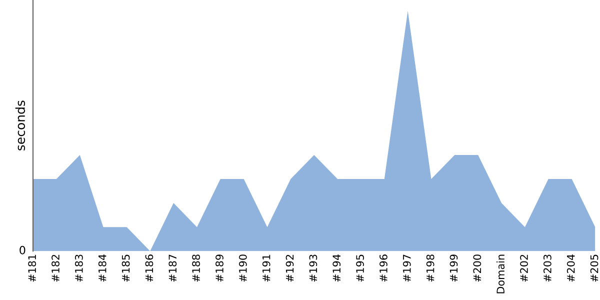  Describe the element at coordinates (313, 268) in the screenshot. I see `x-tick-label: #193` at that location.